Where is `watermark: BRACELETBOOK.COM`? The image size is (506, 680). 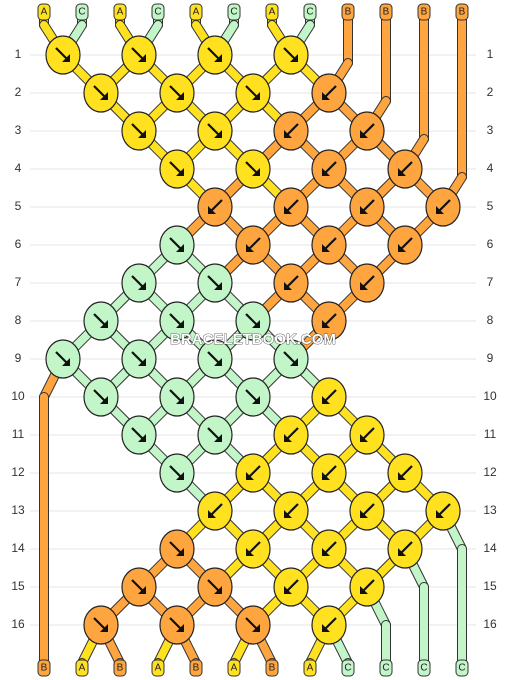
watermark: BRACELETBOOK.COM is located at coordinates (253, 339).